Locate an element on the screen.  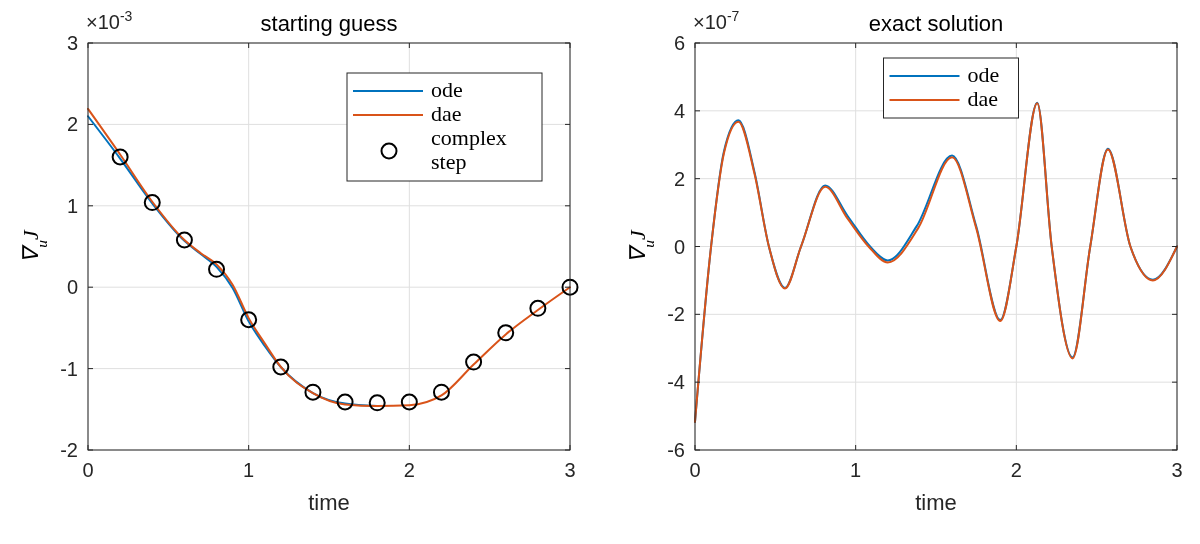
y-tick-label: -4 is located at coordinates (676, 382).